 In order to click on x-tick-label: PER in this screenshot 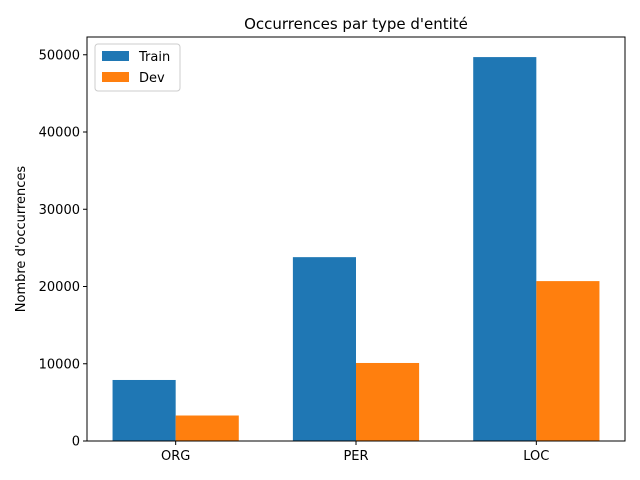, I will do `click(355, 456)`.